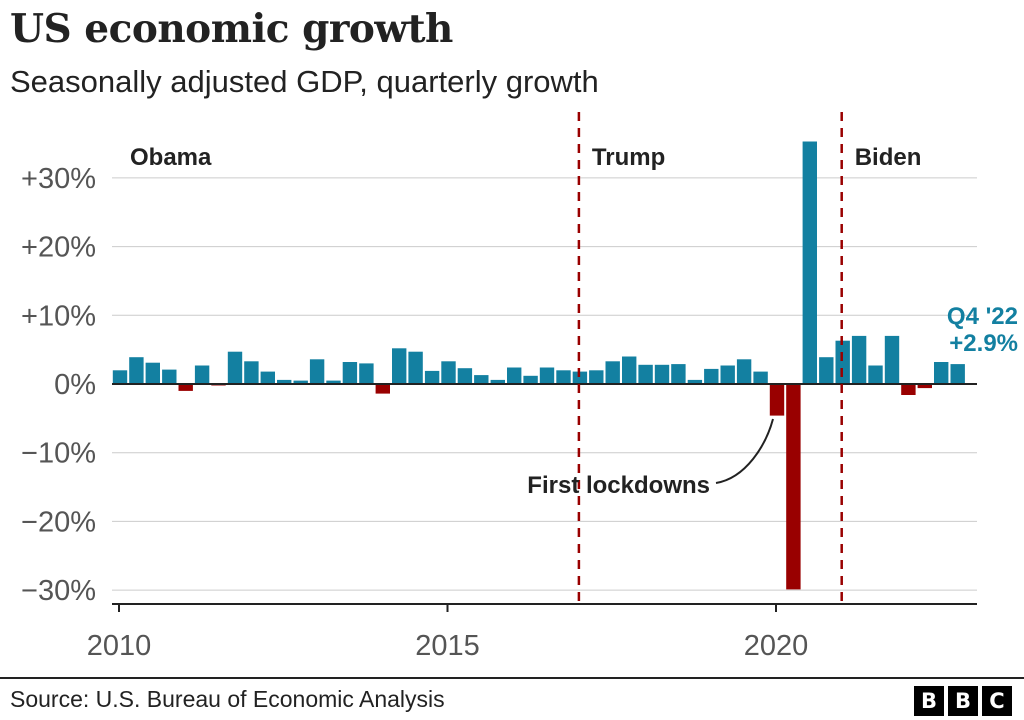  What do you see at coordinates (776, 646) in the screenshot?
I see `x-tick-label: 2020` at bounding box center [776, 646].